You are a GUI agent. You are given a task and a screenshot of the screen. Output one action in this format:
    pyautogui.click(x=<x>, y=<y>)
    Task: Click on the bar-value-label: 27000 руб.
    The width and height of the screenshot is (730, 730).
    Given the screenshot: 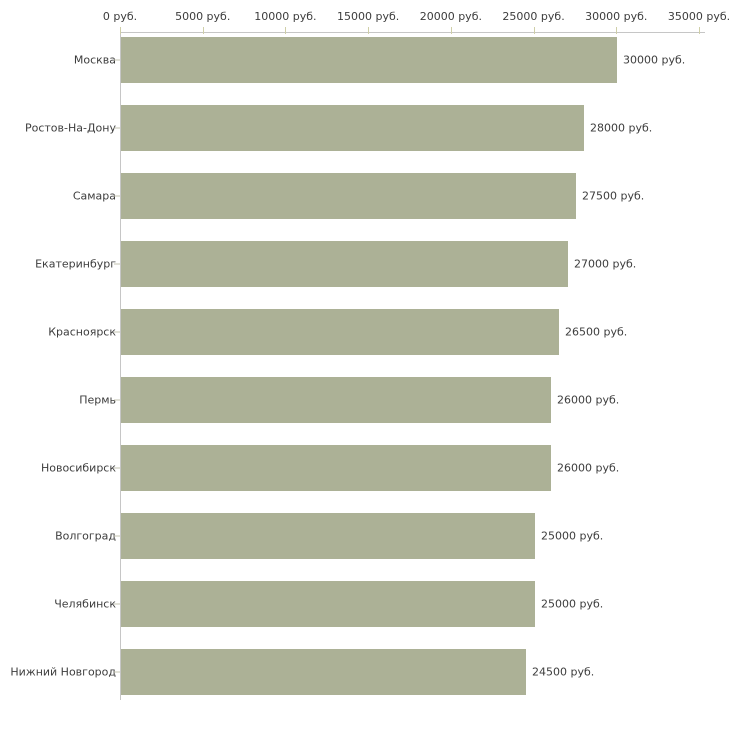 What is the action you would take?
    pyautogui.click(x=605, y=264)
    